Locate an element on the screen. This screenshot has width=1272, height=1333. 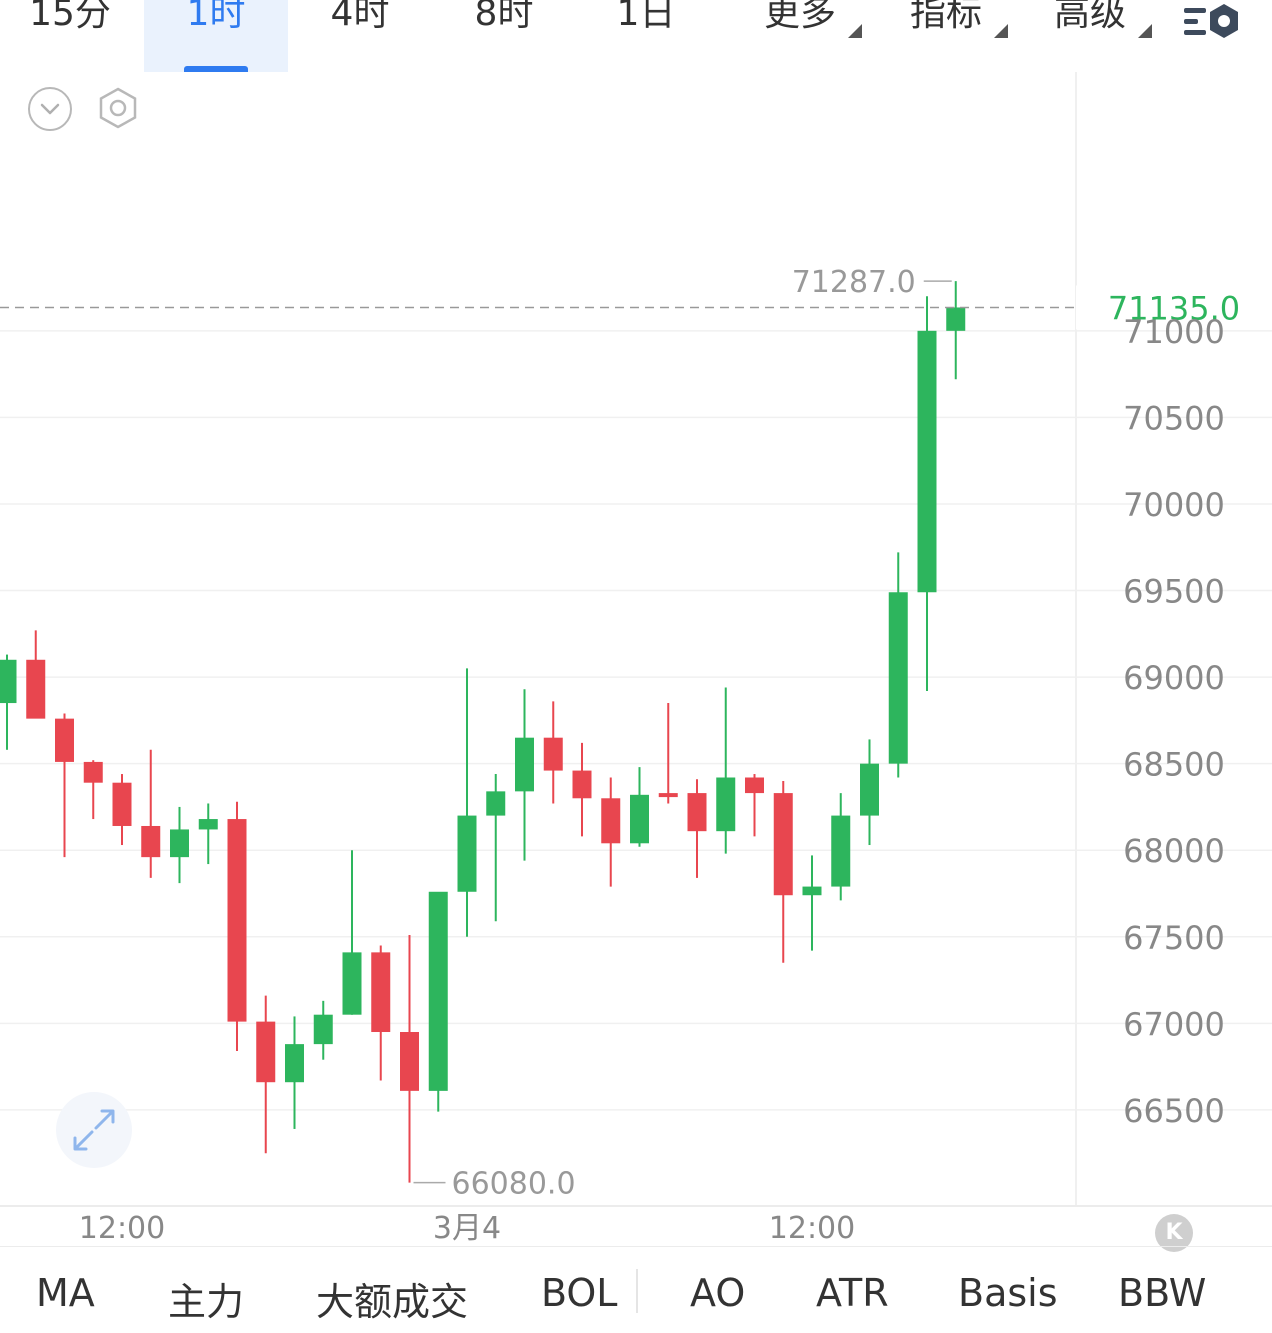
y-tick-label: 68000 is located at coordinates (1174, 851).